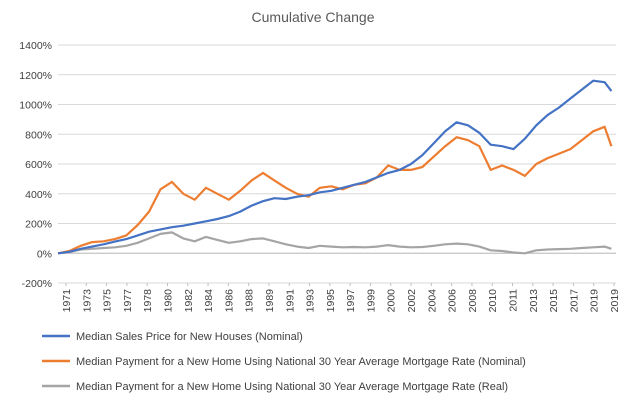 Image resolution: width=626 pixels, height=405 pixels. I want to click on x-tick-label: 1997, so click(351, 301).